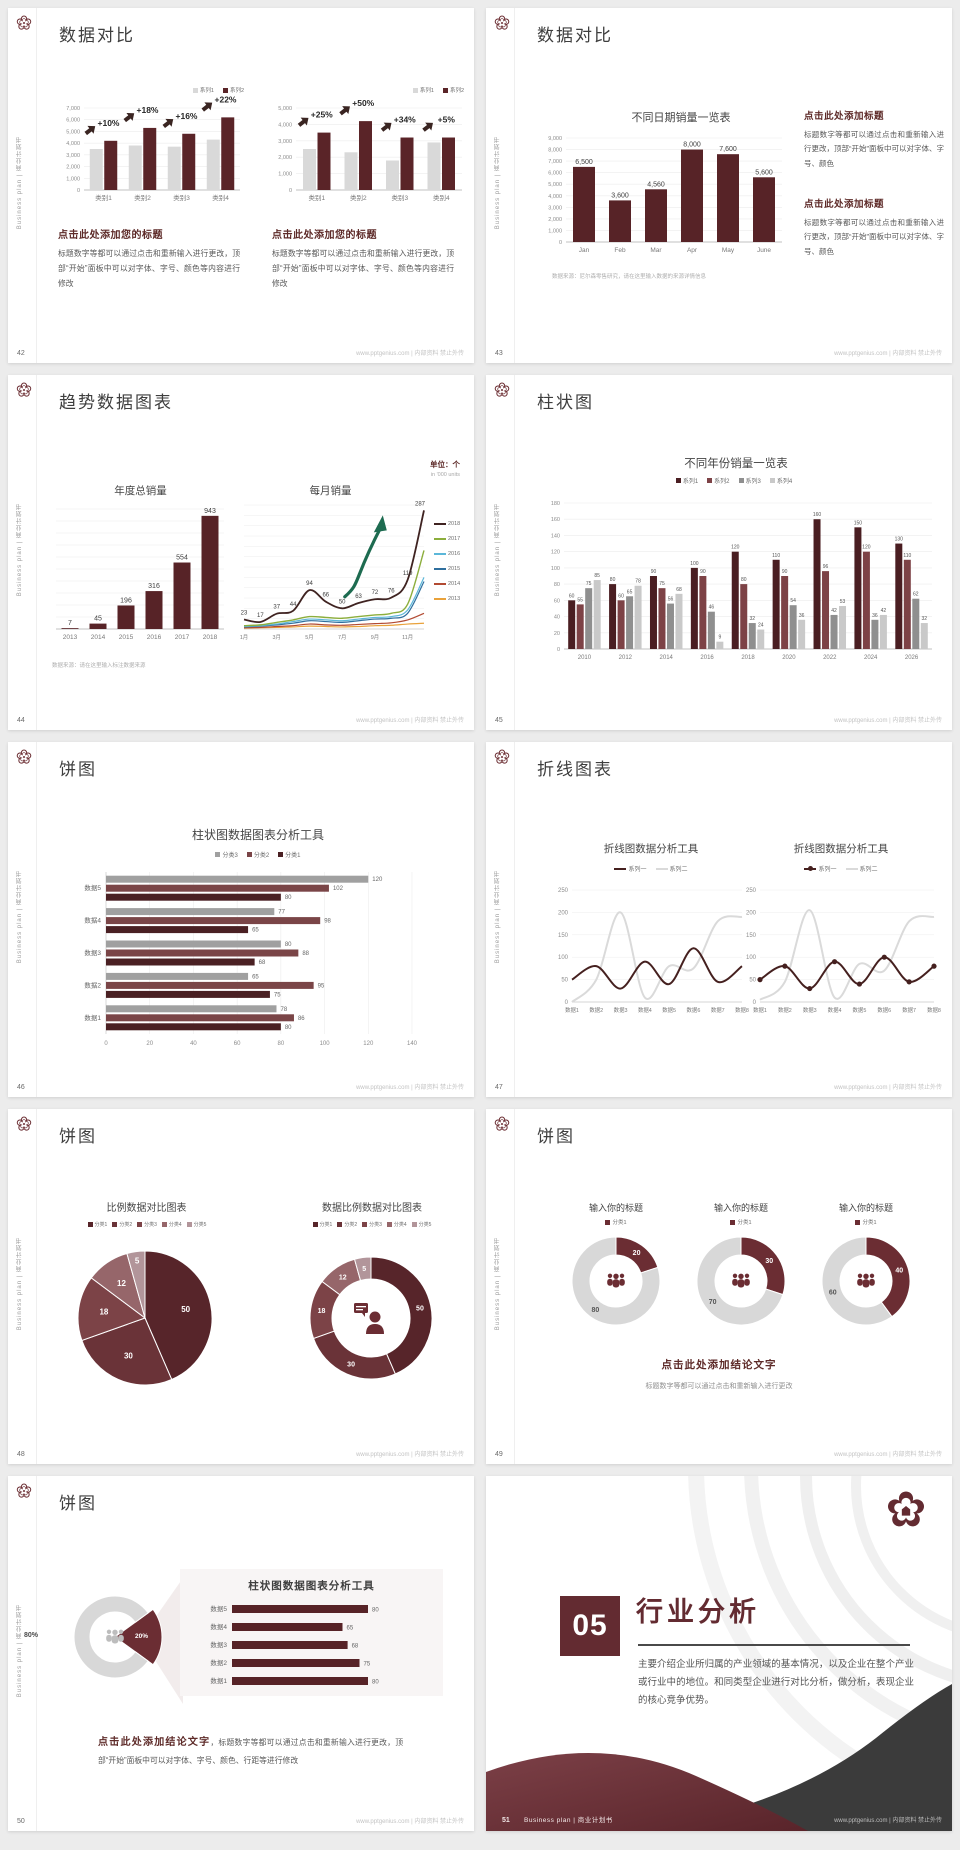 This screenshot has width=960, height=1850. What do you see at coordinates (118, 1637) in the screenshot?
I see `pie-chart-svg` at bounding box center [118, 1637].